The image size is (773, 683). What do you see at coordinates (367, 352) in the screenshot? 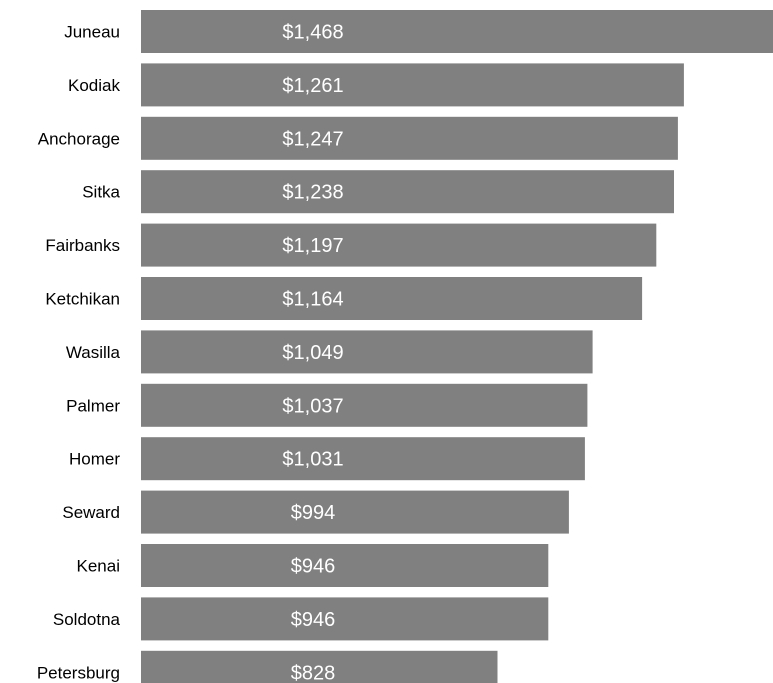
I see `bar-wasilla` at bounding box center [367, 352].